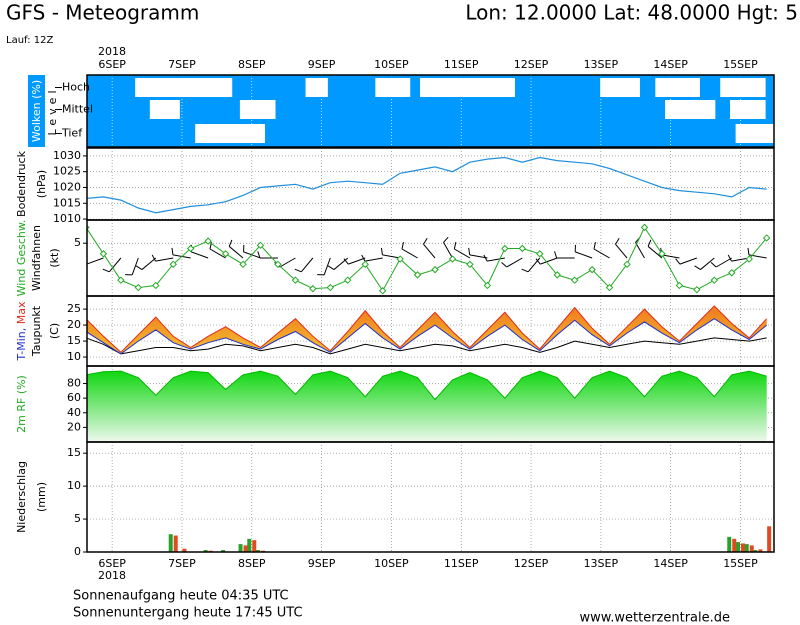 The height and width of the screenshot is (625, 800). What do you see at coordinates (77, 551) in the screenshot?
I see `y-tick-label: 0` at bounding box center [77, 551].